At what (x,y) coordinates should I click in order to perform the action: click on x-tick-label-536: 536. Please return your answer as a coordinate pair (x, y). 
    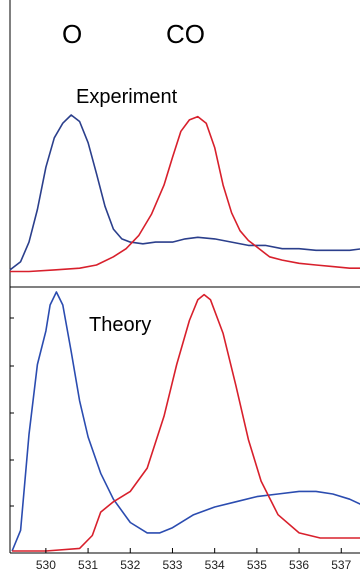
    Looking at the image, I should click on (299, 565).